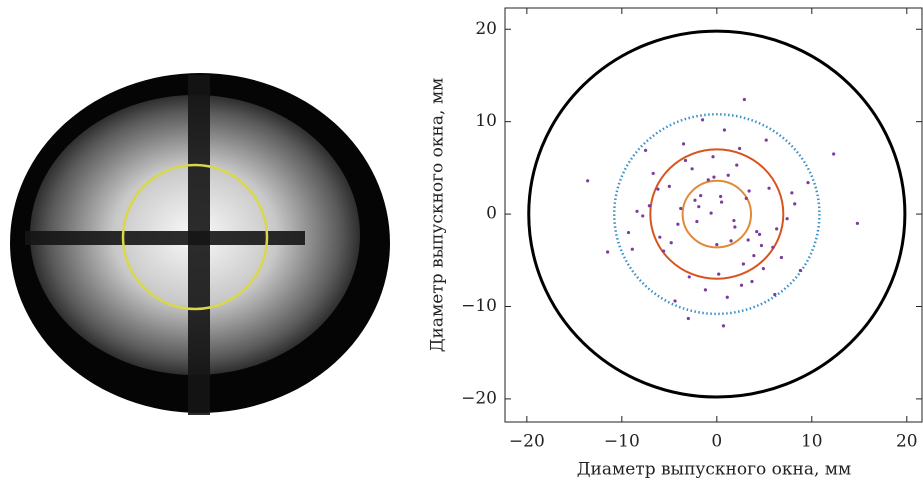 This screenshot has height=485, width=923. I want to click on y-tick-label: 10, so click(486, 121).